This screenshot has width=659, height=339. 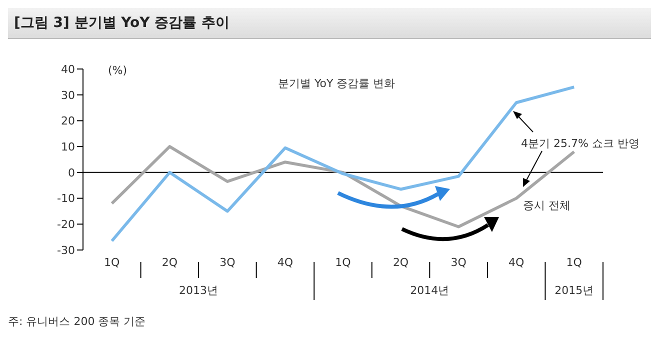 What do you see at coordinates (68, 121) in the screenshot?
I see `y-tick-label: 20` at bounding box center [68, 121].